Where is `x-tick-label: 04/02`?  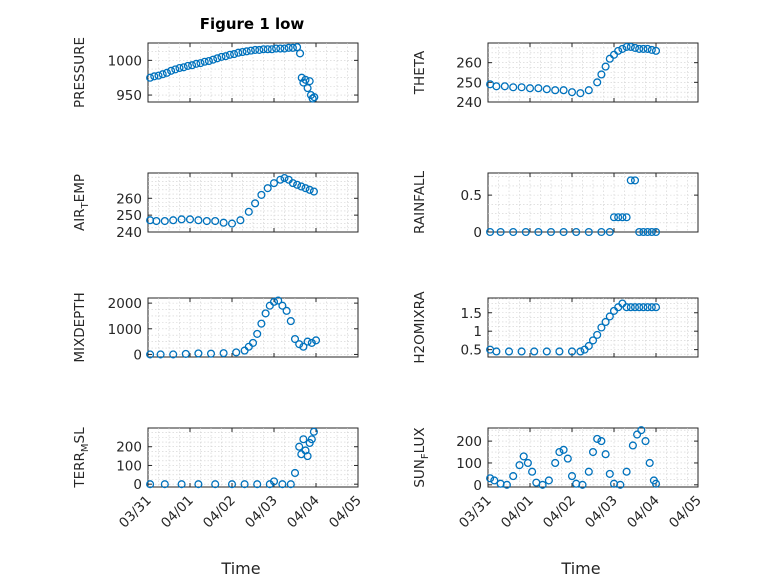 x-tick-label: 04/02 is located at coordinates (559, 512).